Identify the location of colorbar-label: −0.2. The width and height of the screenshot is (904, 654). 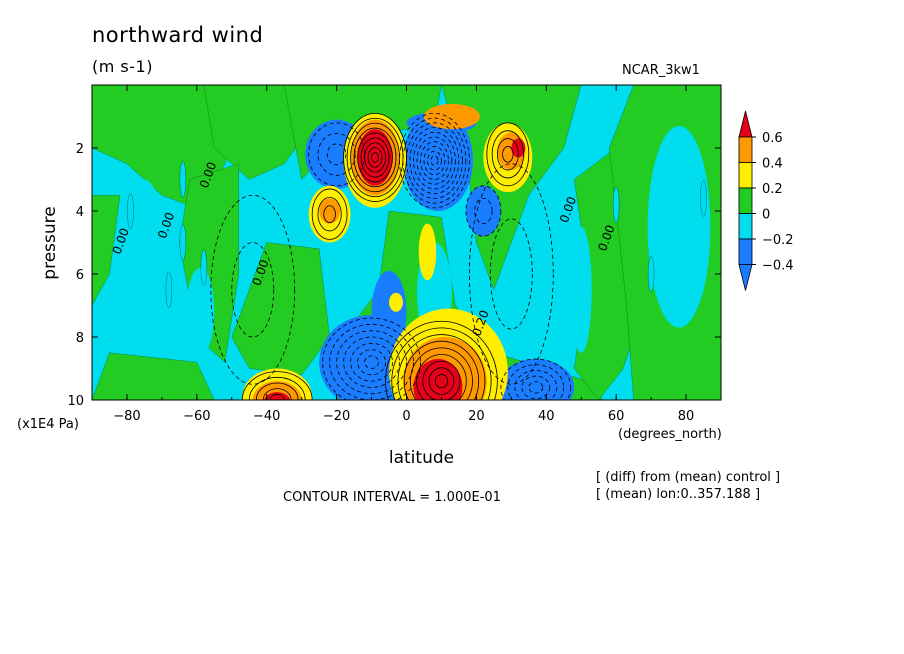
(778, 240).